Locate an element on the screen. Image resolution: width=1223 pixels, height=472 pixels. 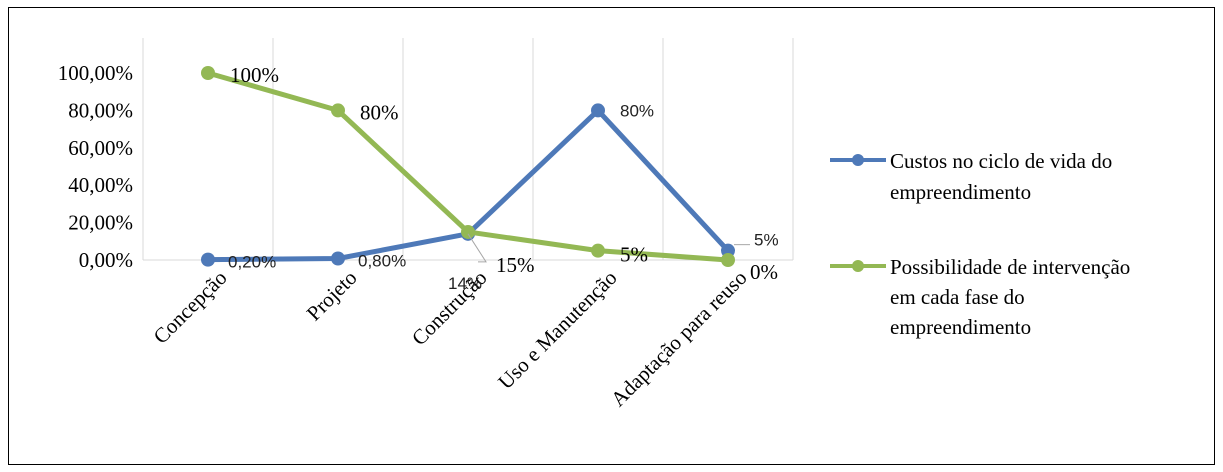
legend-marker-intervention is located at coordinates (858, 266).